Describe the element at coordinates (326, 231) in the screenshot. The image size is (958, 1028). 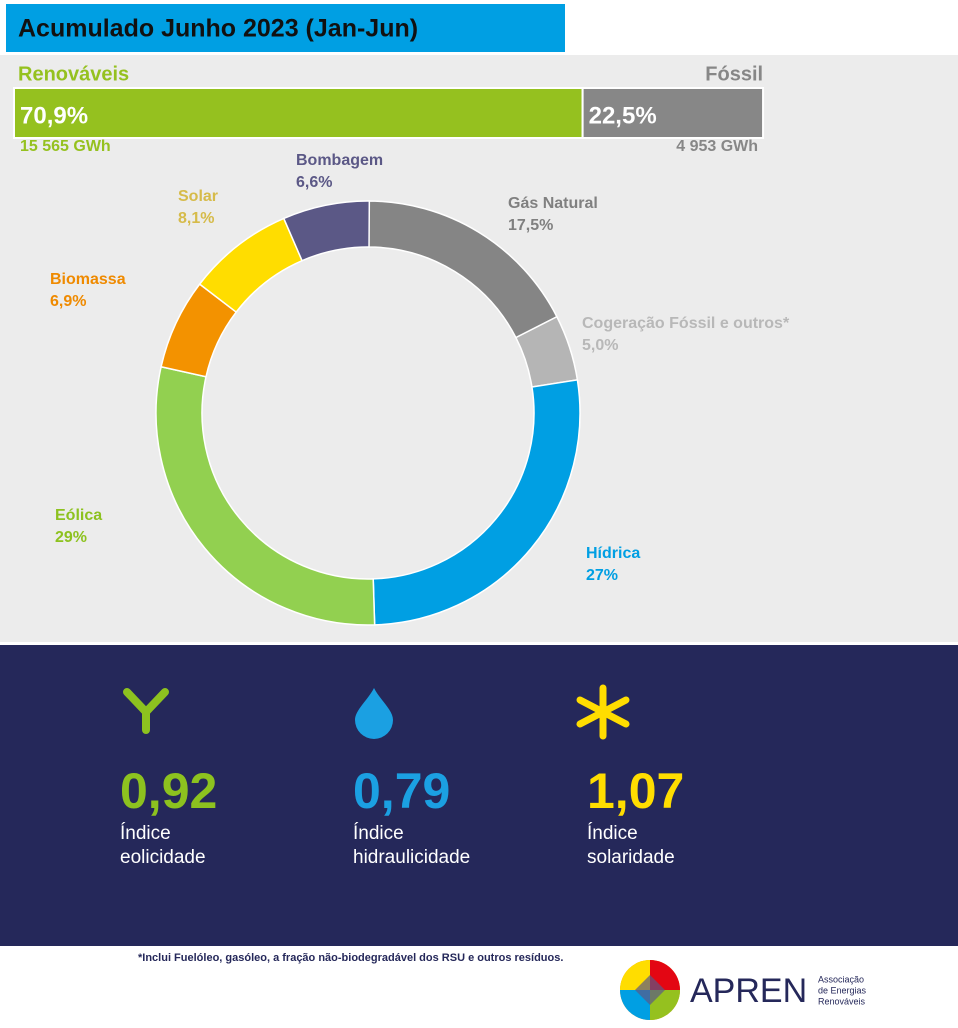
I see `donut-segment` at that location.